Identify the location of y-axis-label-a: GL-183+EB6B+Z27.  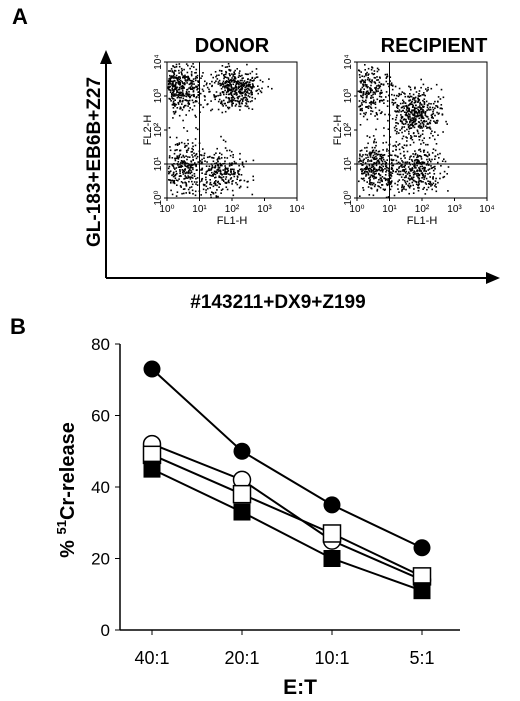
(94, 162).